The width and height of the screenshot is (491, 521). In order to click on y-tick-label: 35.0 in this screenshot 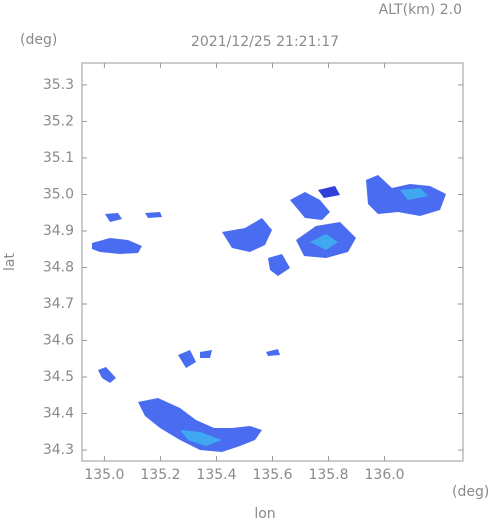, I will do `click(58, 194)`.